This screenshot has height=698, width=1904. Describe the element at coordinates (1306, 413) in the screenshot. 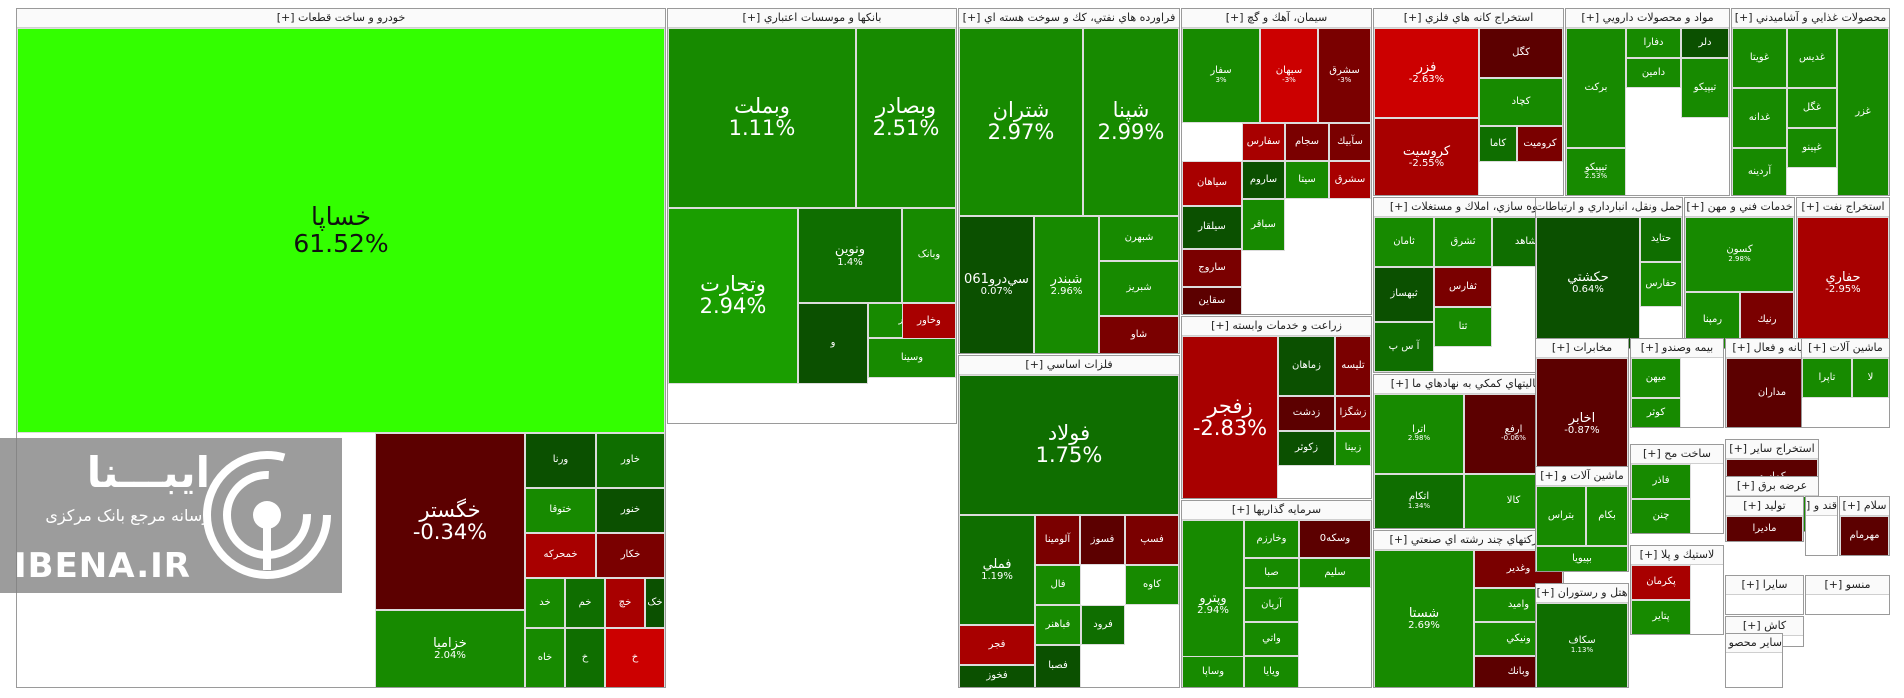

I see `stock-tile: زدشت` at that location.